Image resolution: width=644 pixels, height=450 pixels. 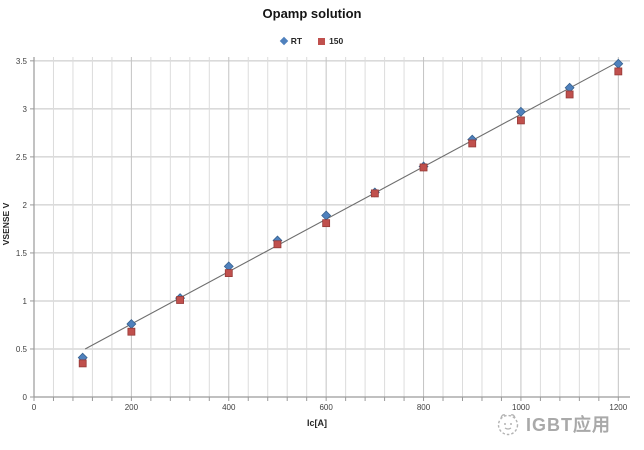 I want to click on y-tick-label: 0.5, so click(x=22, y=349).